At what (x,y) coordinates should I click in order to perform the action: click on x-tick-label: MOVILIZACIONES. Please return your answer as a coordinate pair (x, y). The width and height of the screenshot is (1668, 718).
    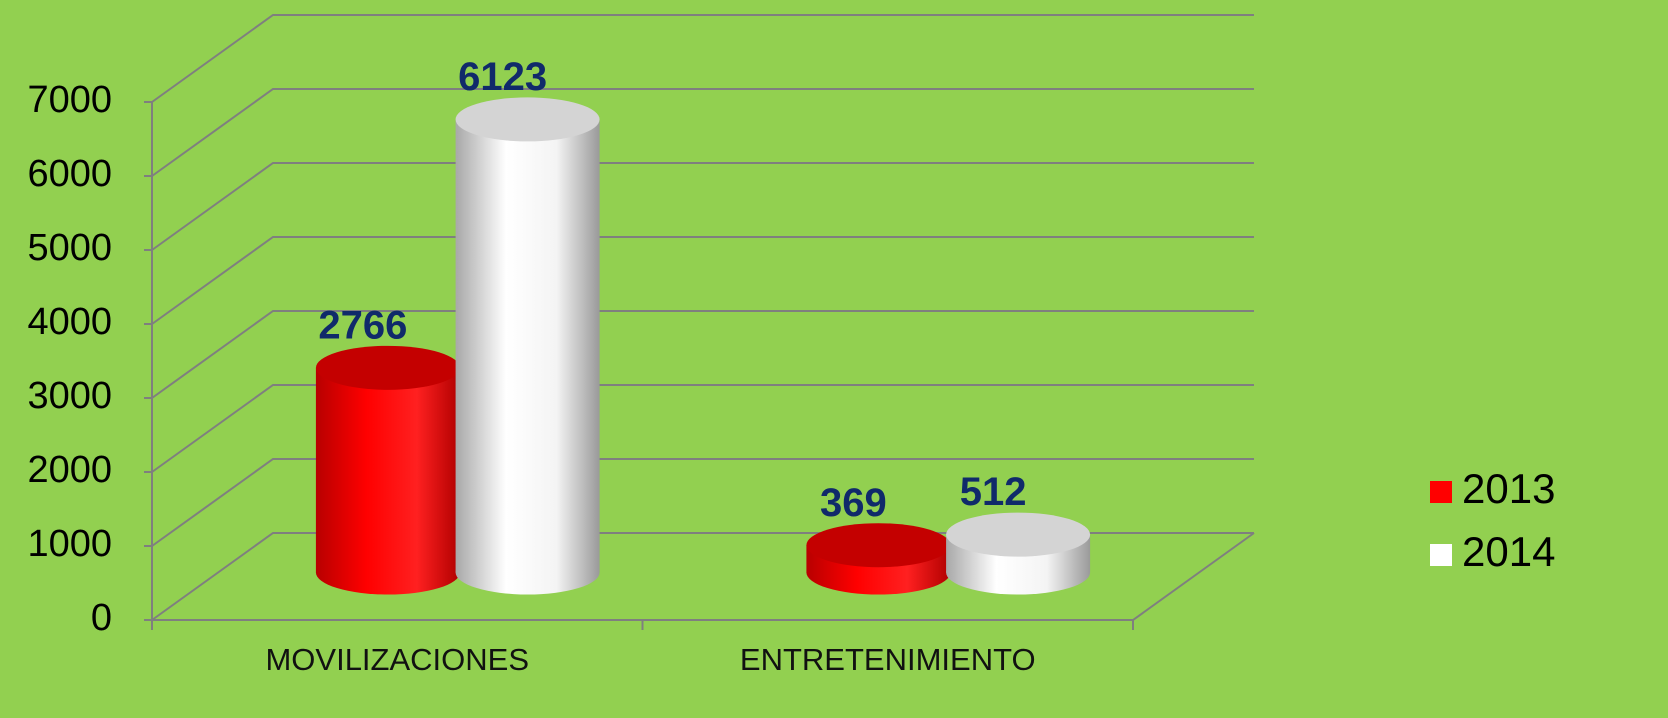
    Looking at the image, I should click on (397, 659).